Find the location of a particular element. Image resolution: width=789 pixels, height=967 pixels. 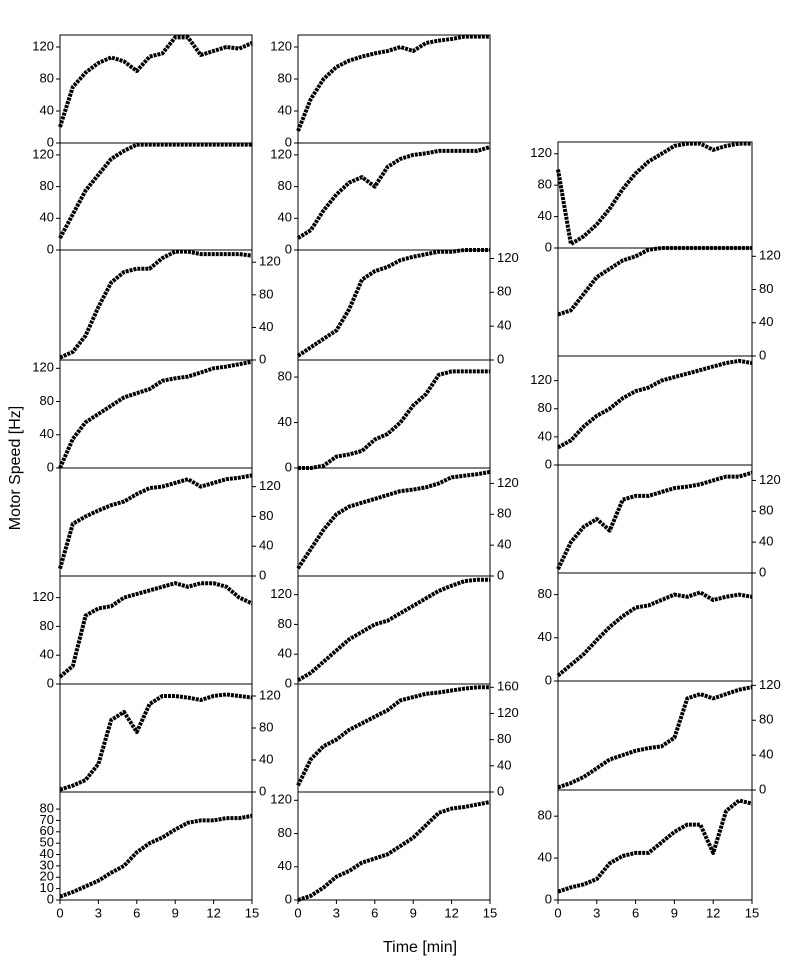

y-tick-label: 60 is located at coordinates (47, 830).